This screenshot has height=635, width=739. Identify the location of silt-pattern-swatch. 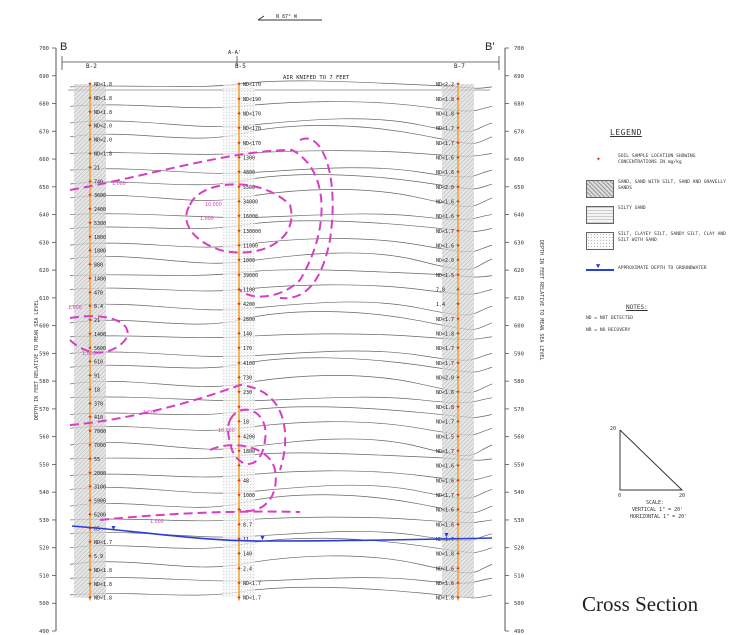
(600, 241).